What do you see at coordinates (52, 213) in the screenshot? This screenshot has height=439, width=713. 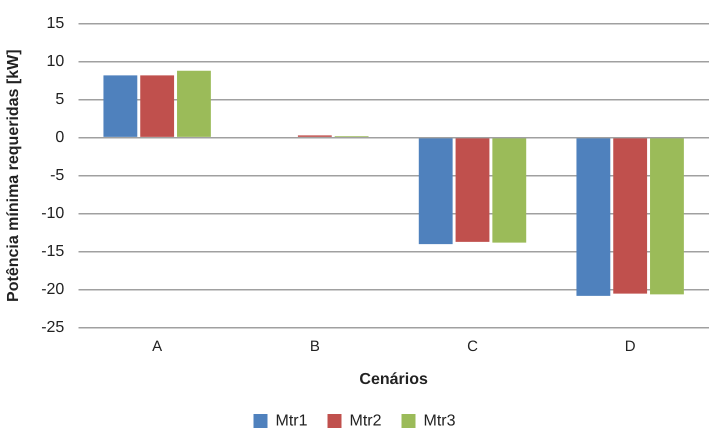 I see `y-tick-label: -10` at bounding box center [52, 213].